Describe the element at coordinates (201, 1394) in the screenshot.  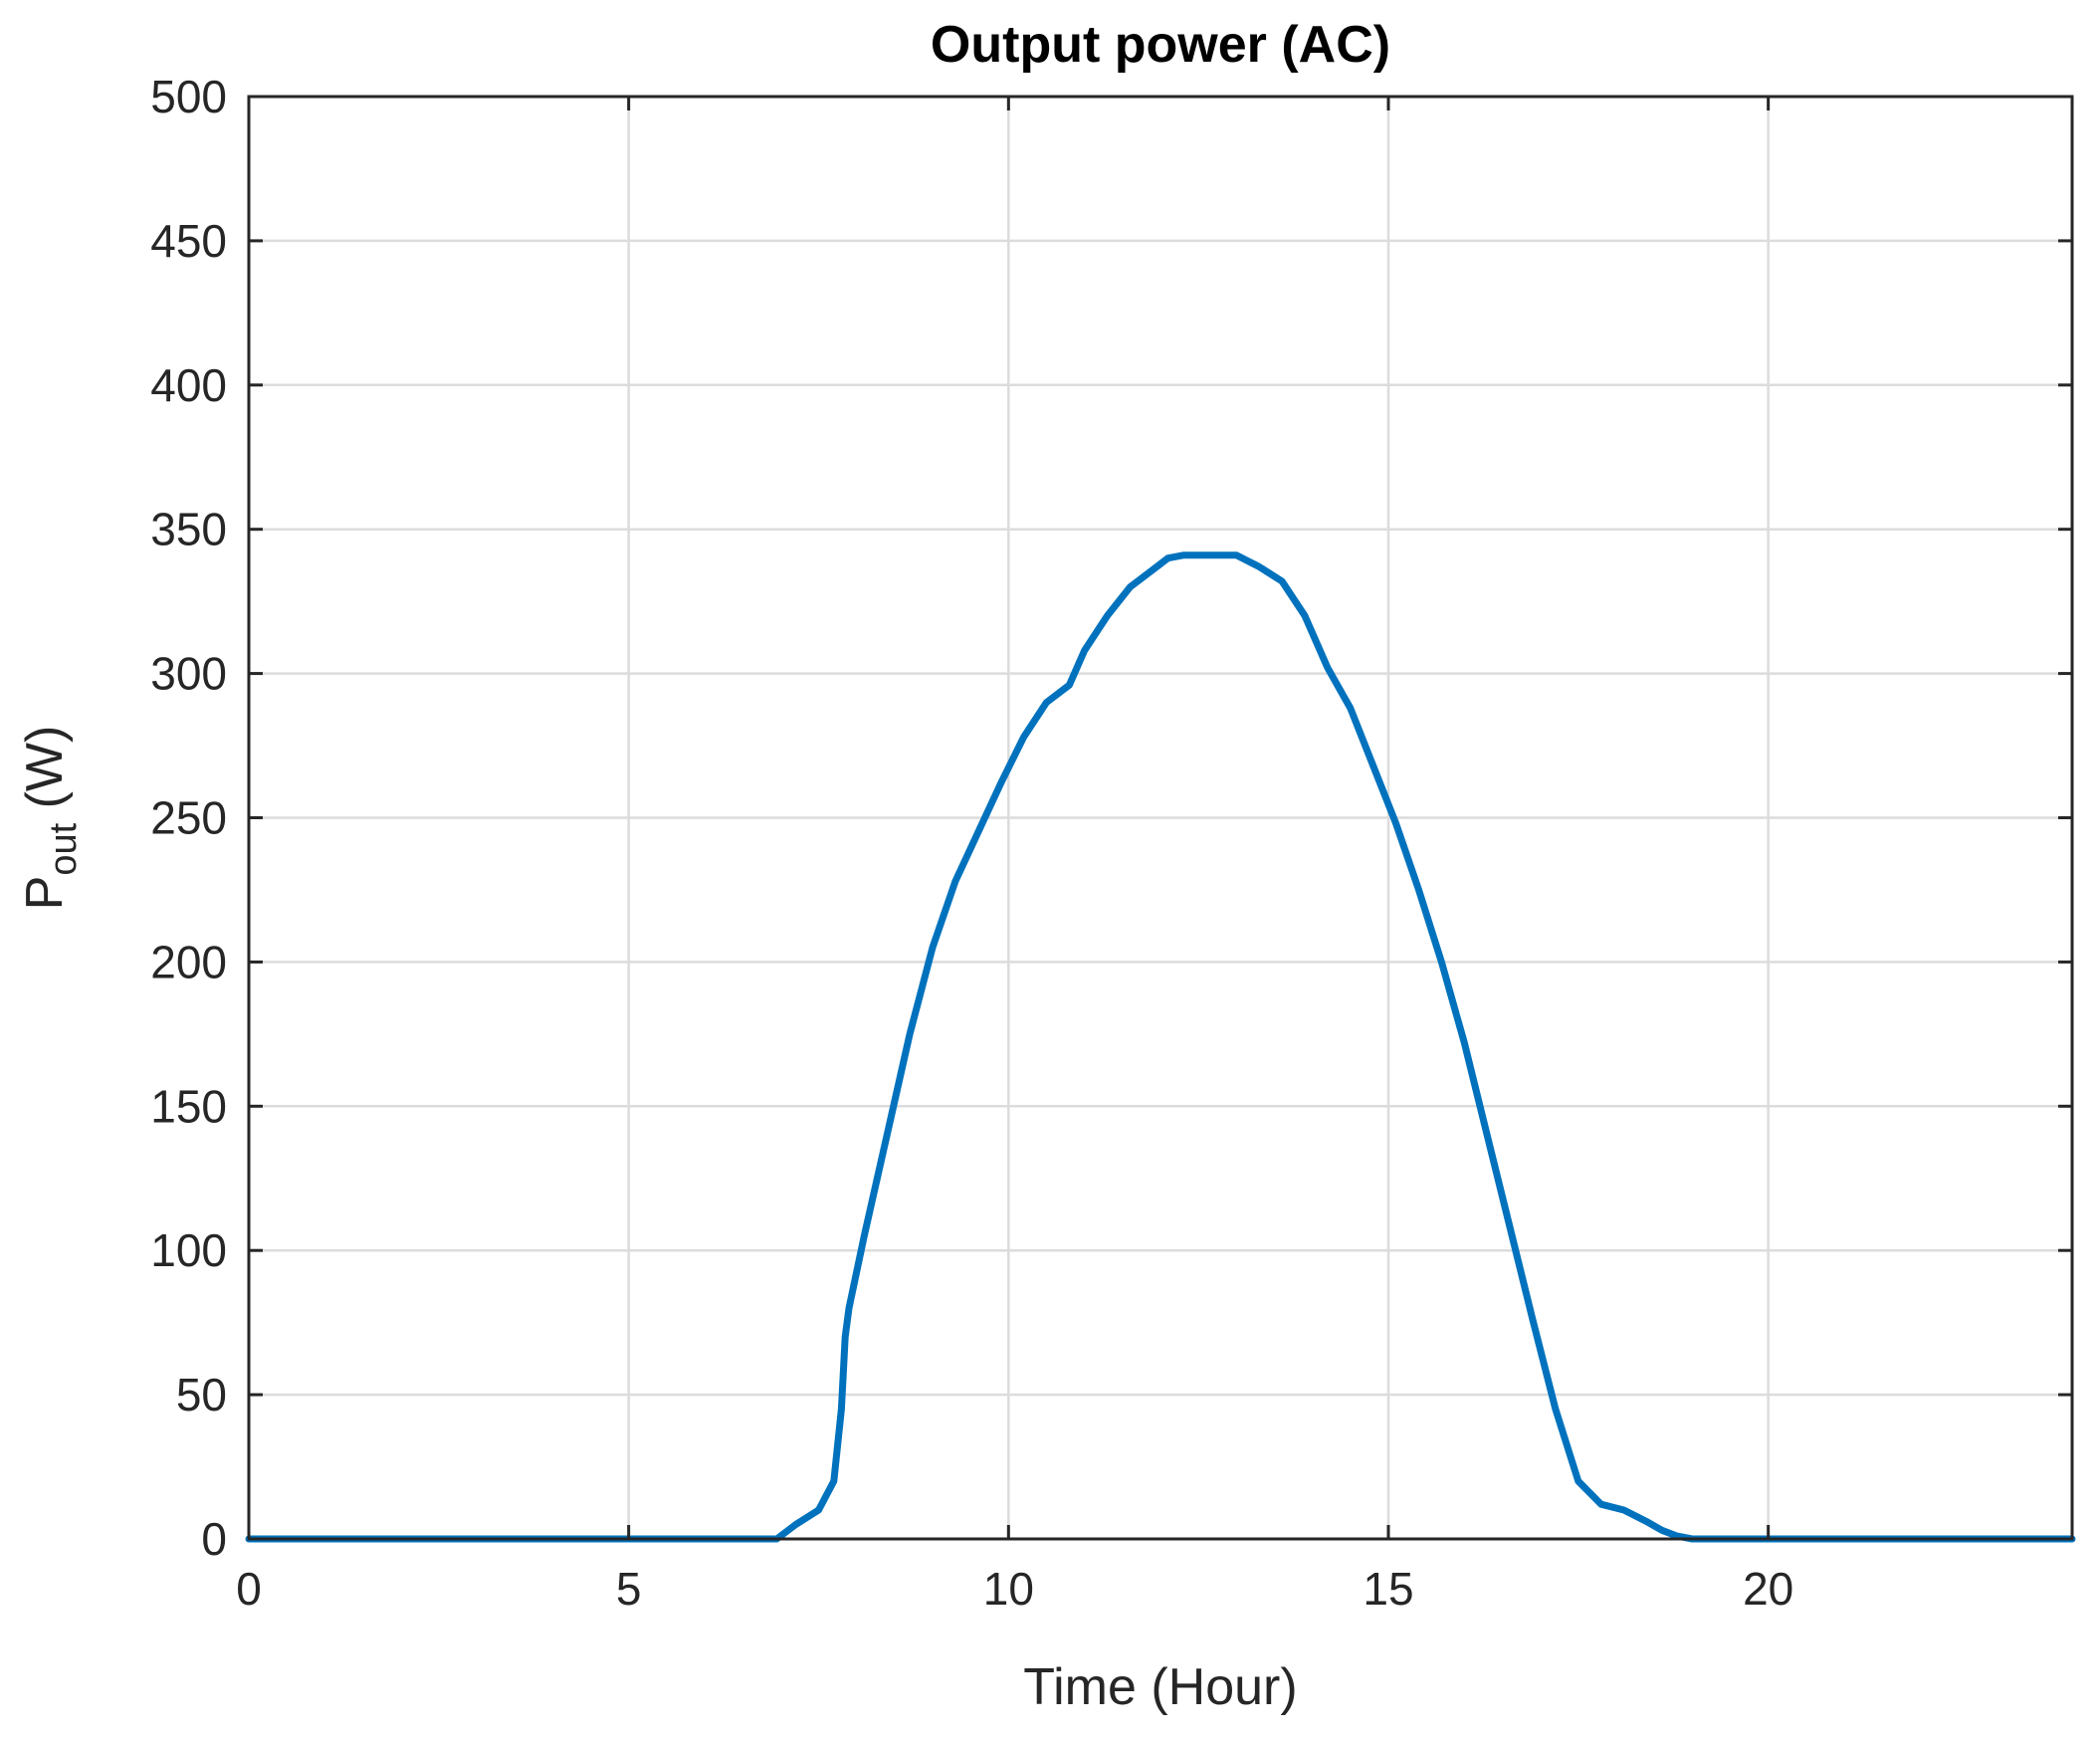
I see `y-tick-label: 50` at that location.